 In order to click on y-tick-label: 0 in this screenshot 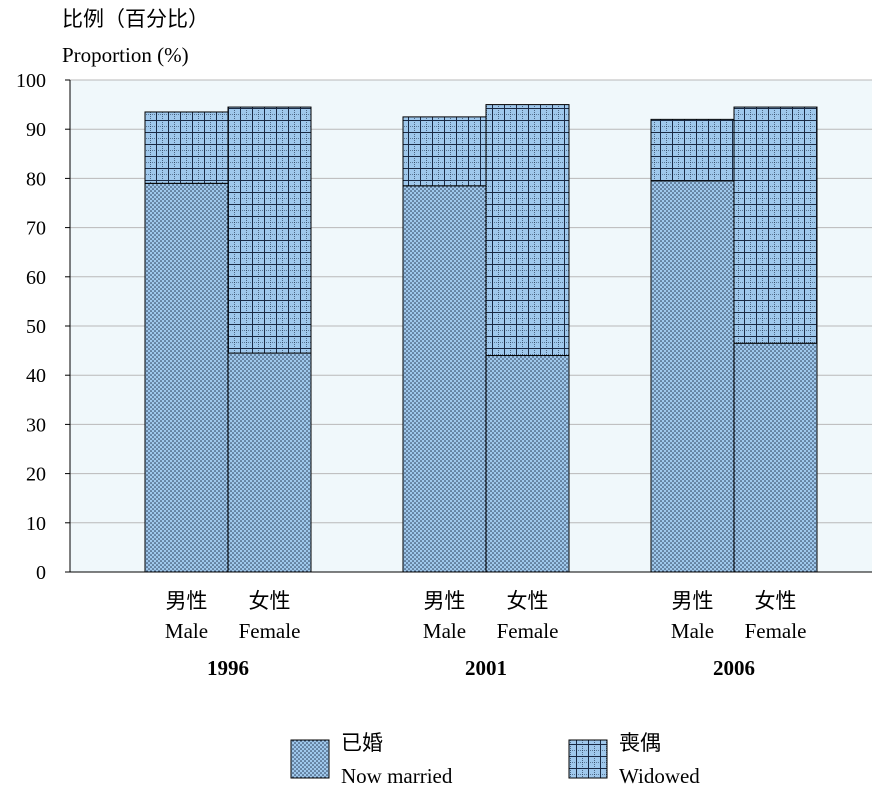, I will do `click(41, 573)`.